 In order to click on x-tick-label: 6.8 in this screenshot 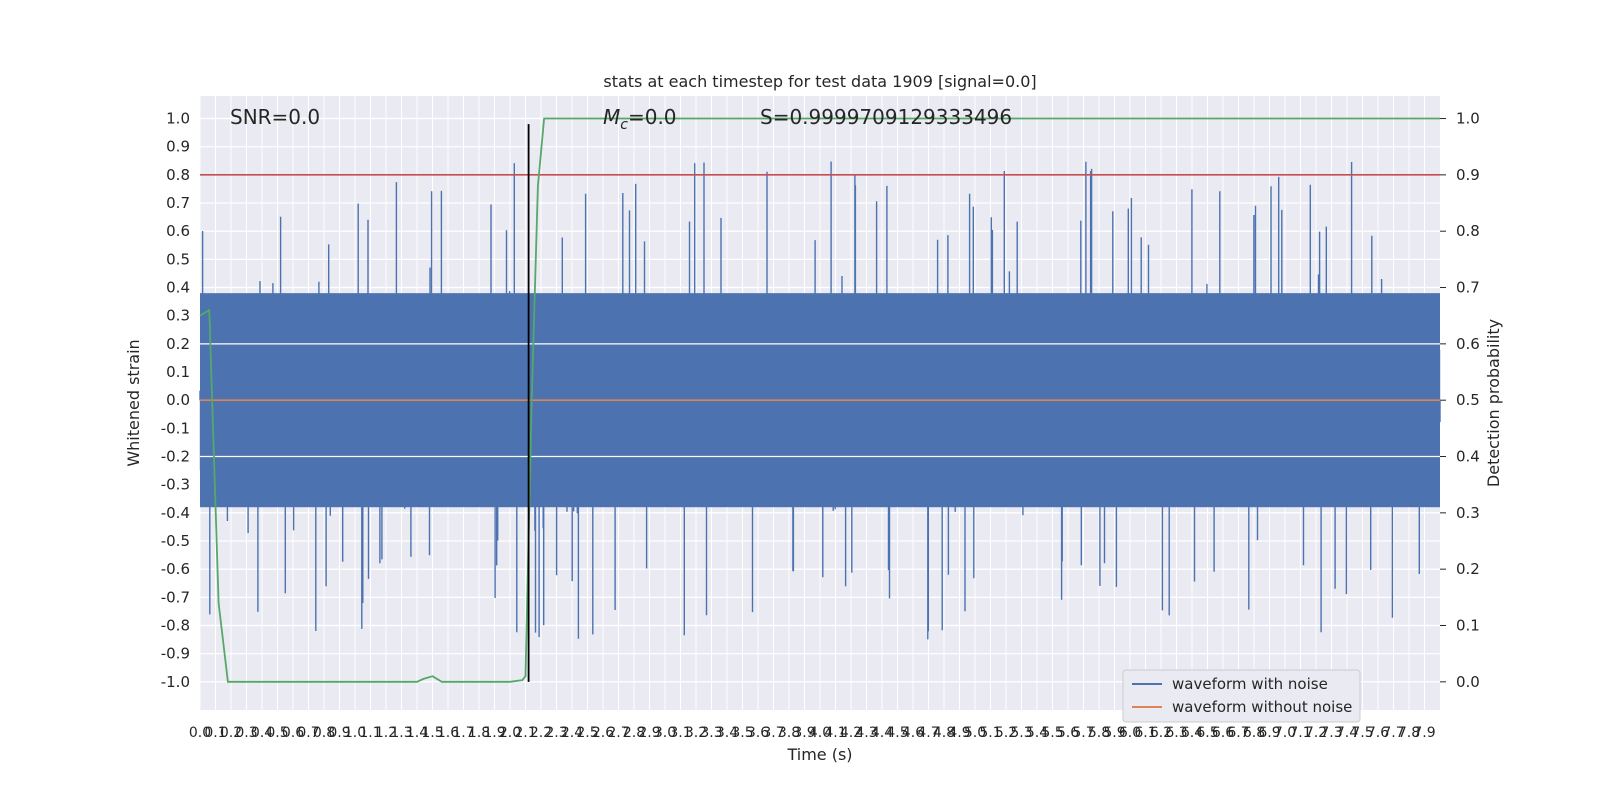, I will do `click(1254, 733)`.